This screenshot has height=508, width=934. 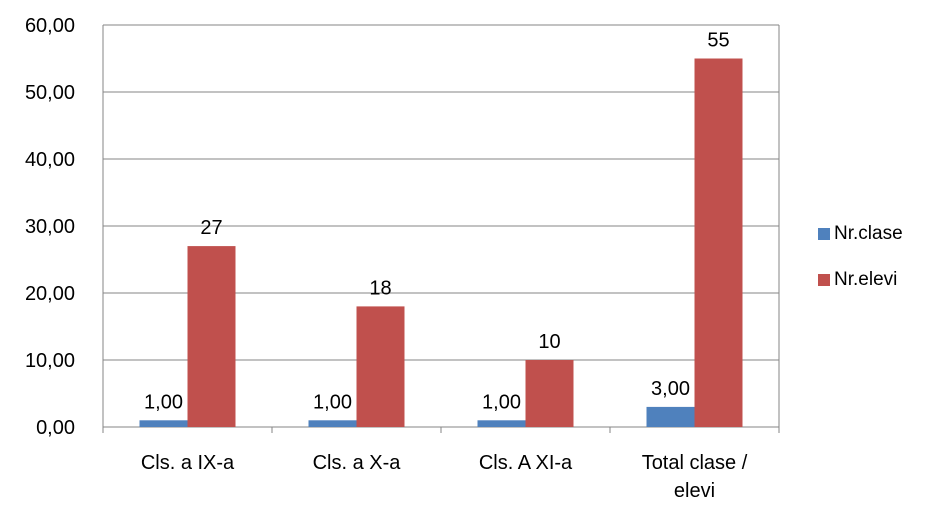 I want to click on data-label: 55, so click(x=718, y=41).